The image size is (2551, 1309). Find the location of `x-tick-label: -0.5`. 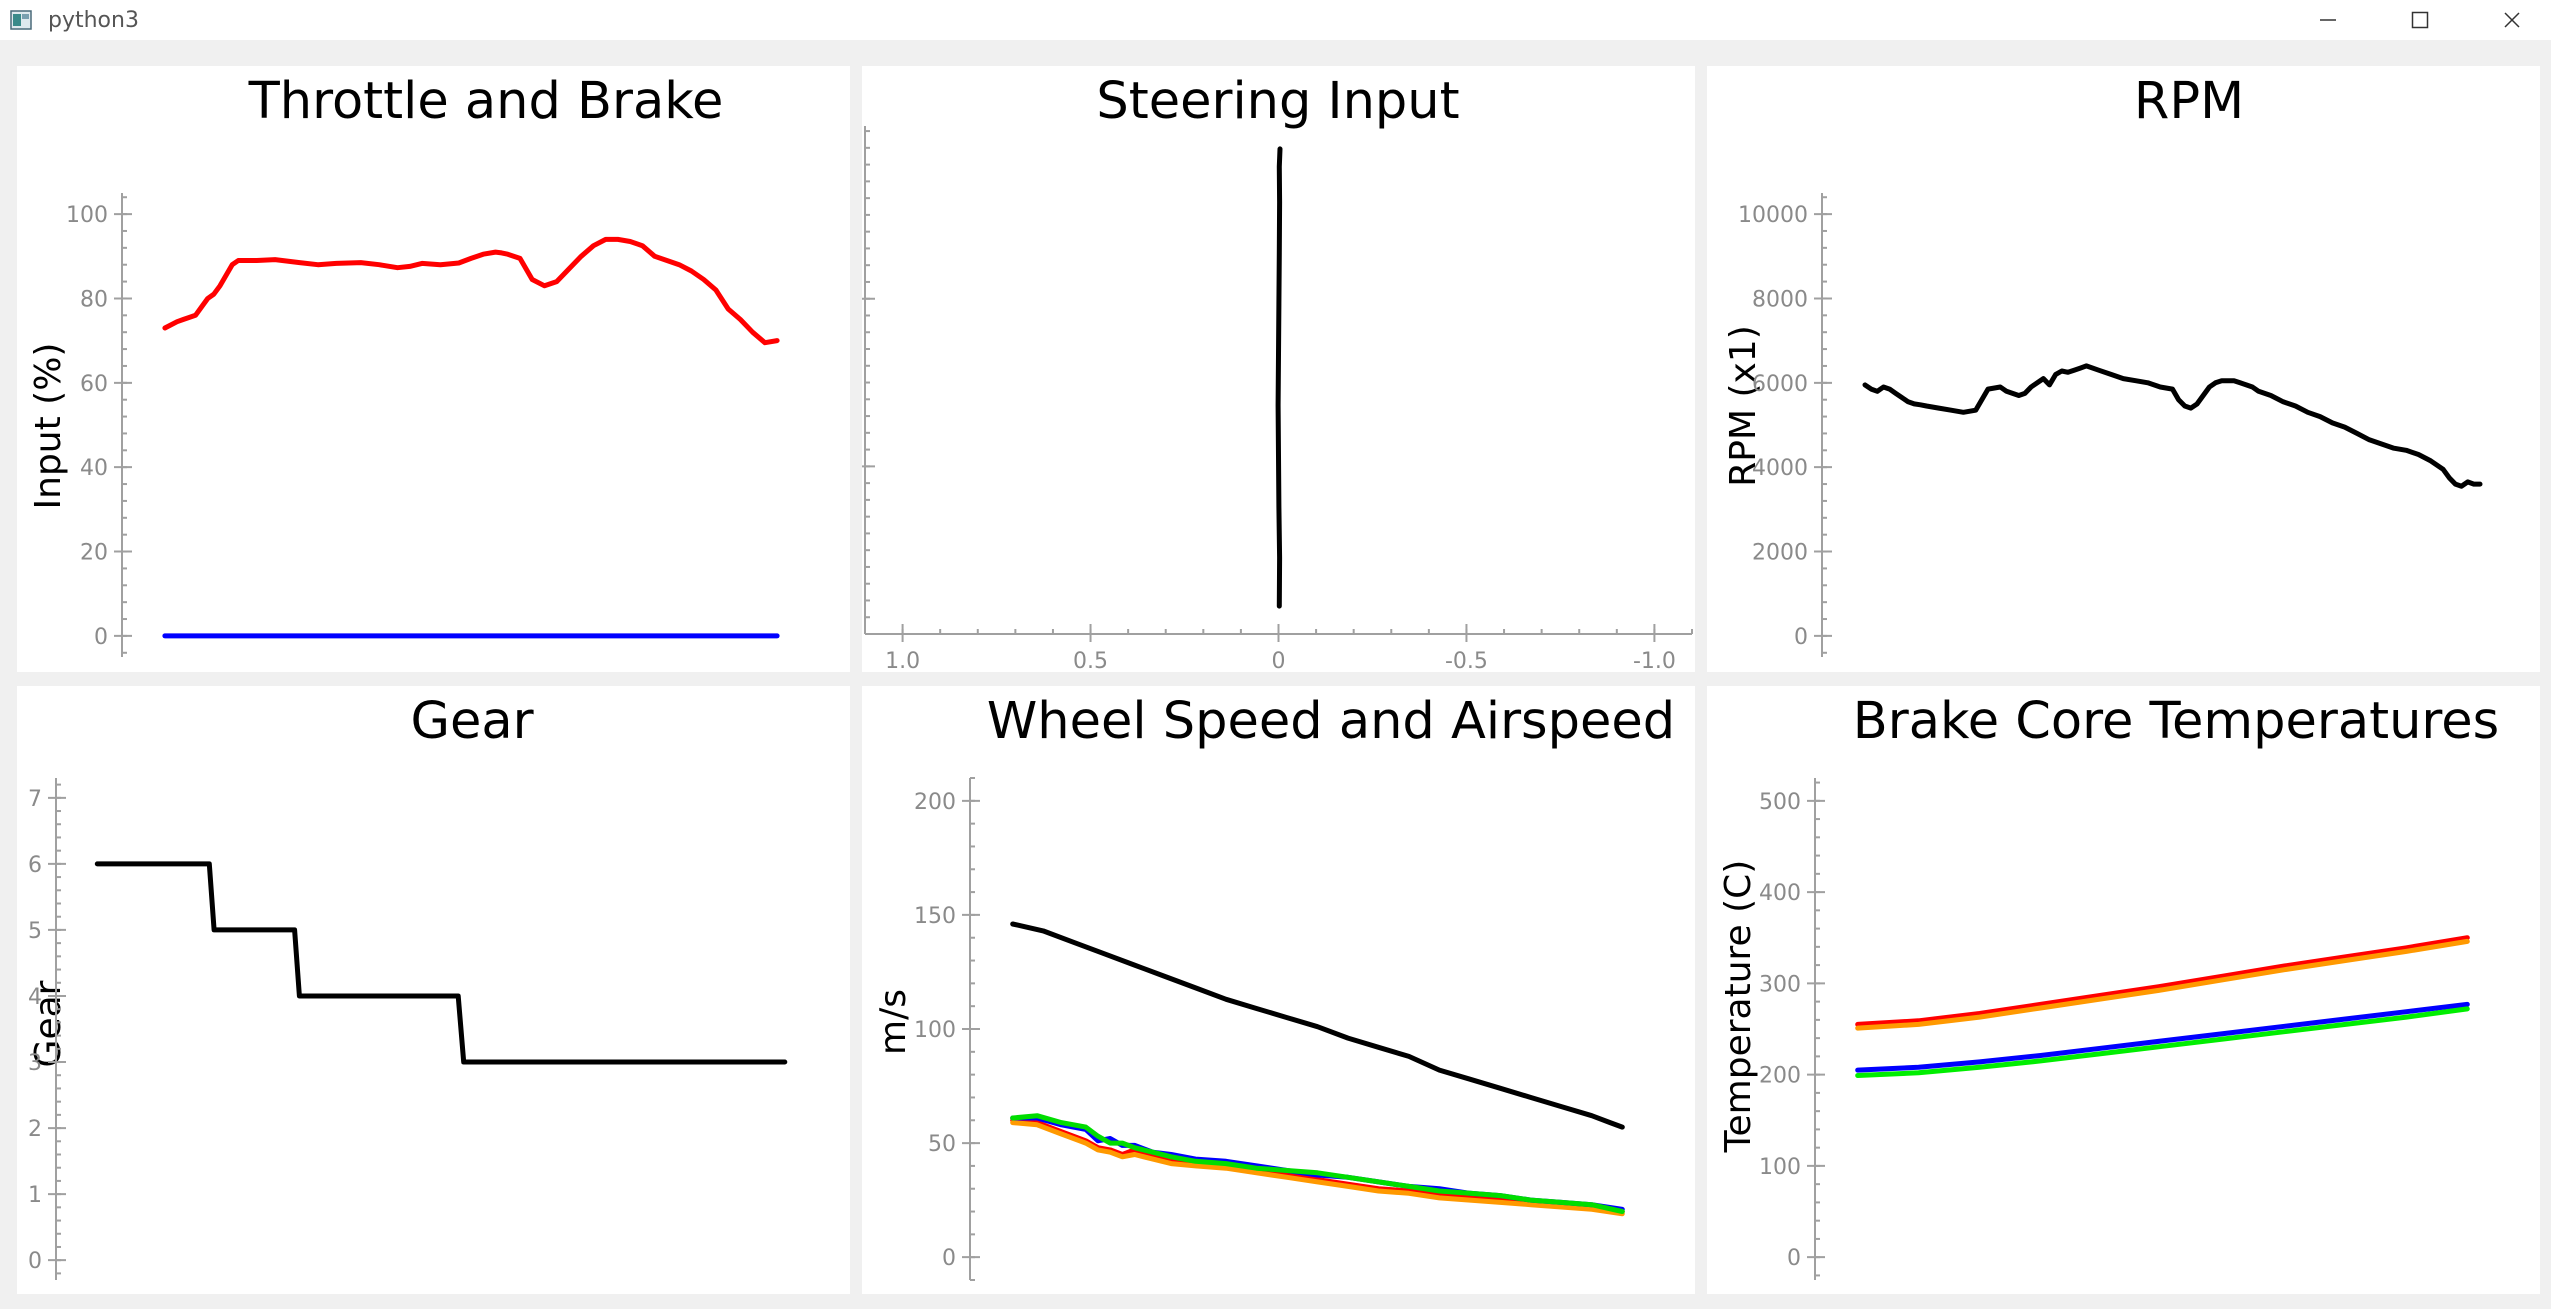

x-tick-label: -0.5 is located at coordinates (1466, 660).